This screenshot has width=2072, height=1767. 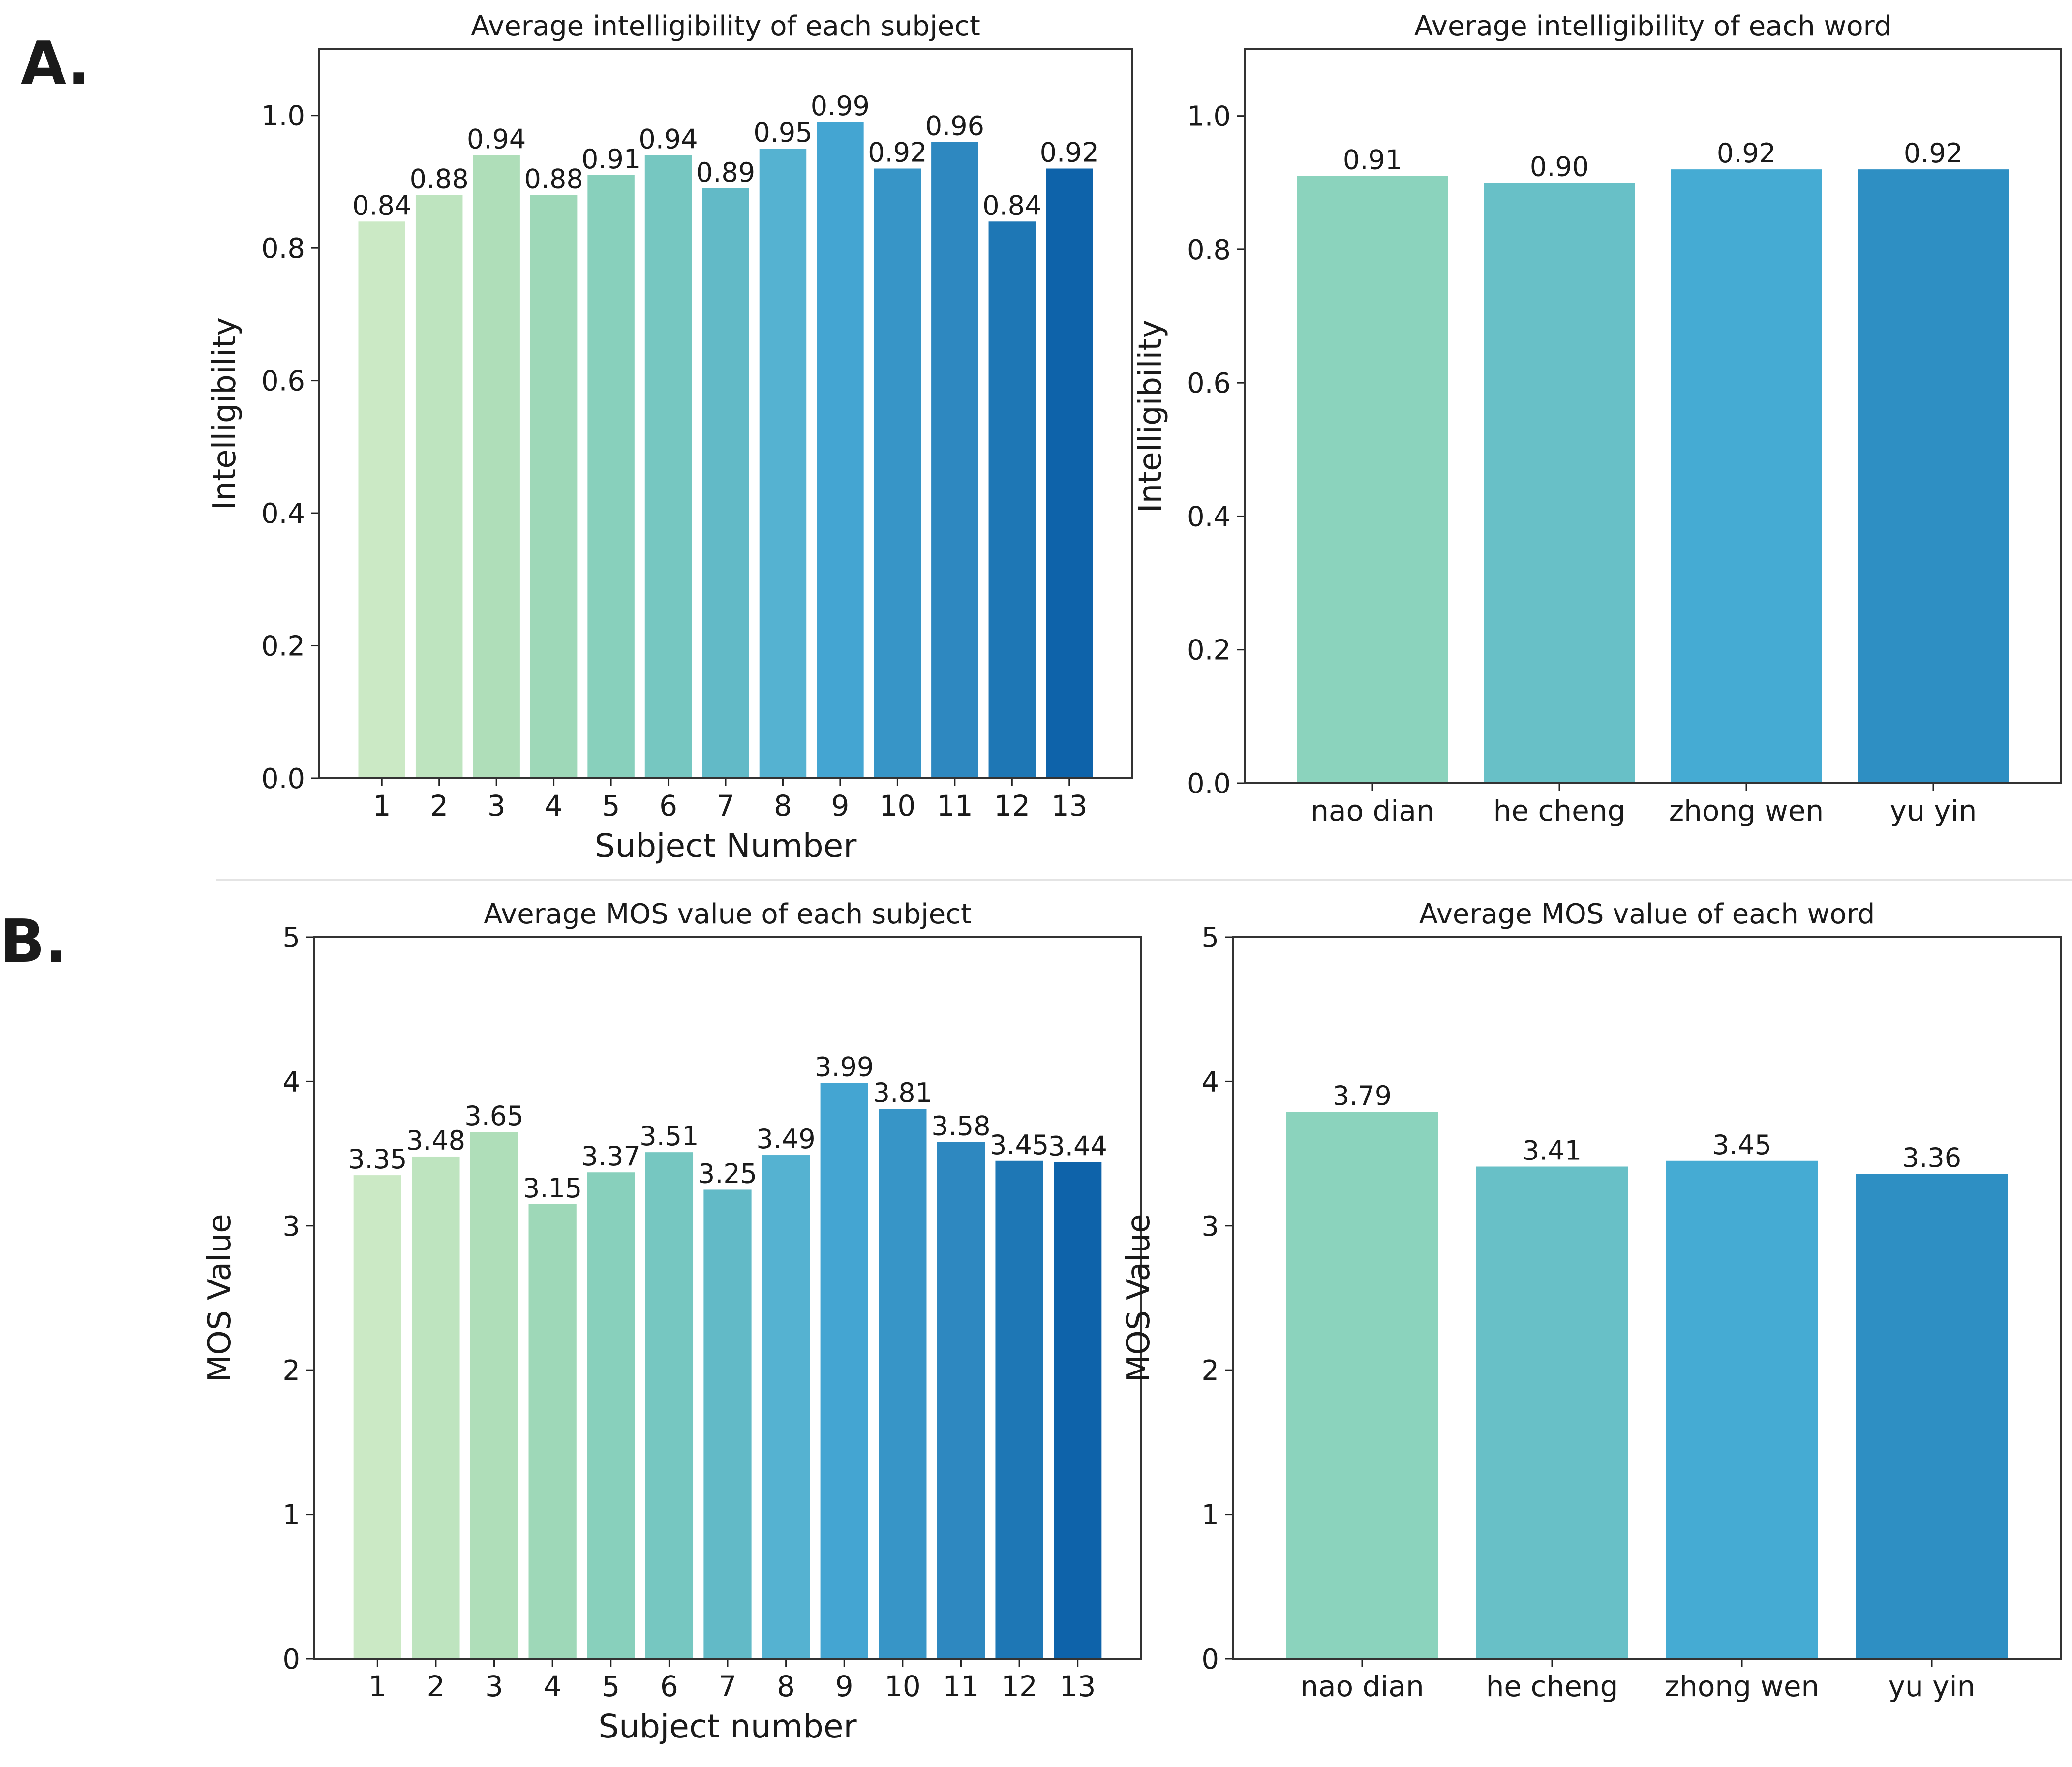 I want to click on y-tick-label: 0.2, so click(x=1209, y=651).